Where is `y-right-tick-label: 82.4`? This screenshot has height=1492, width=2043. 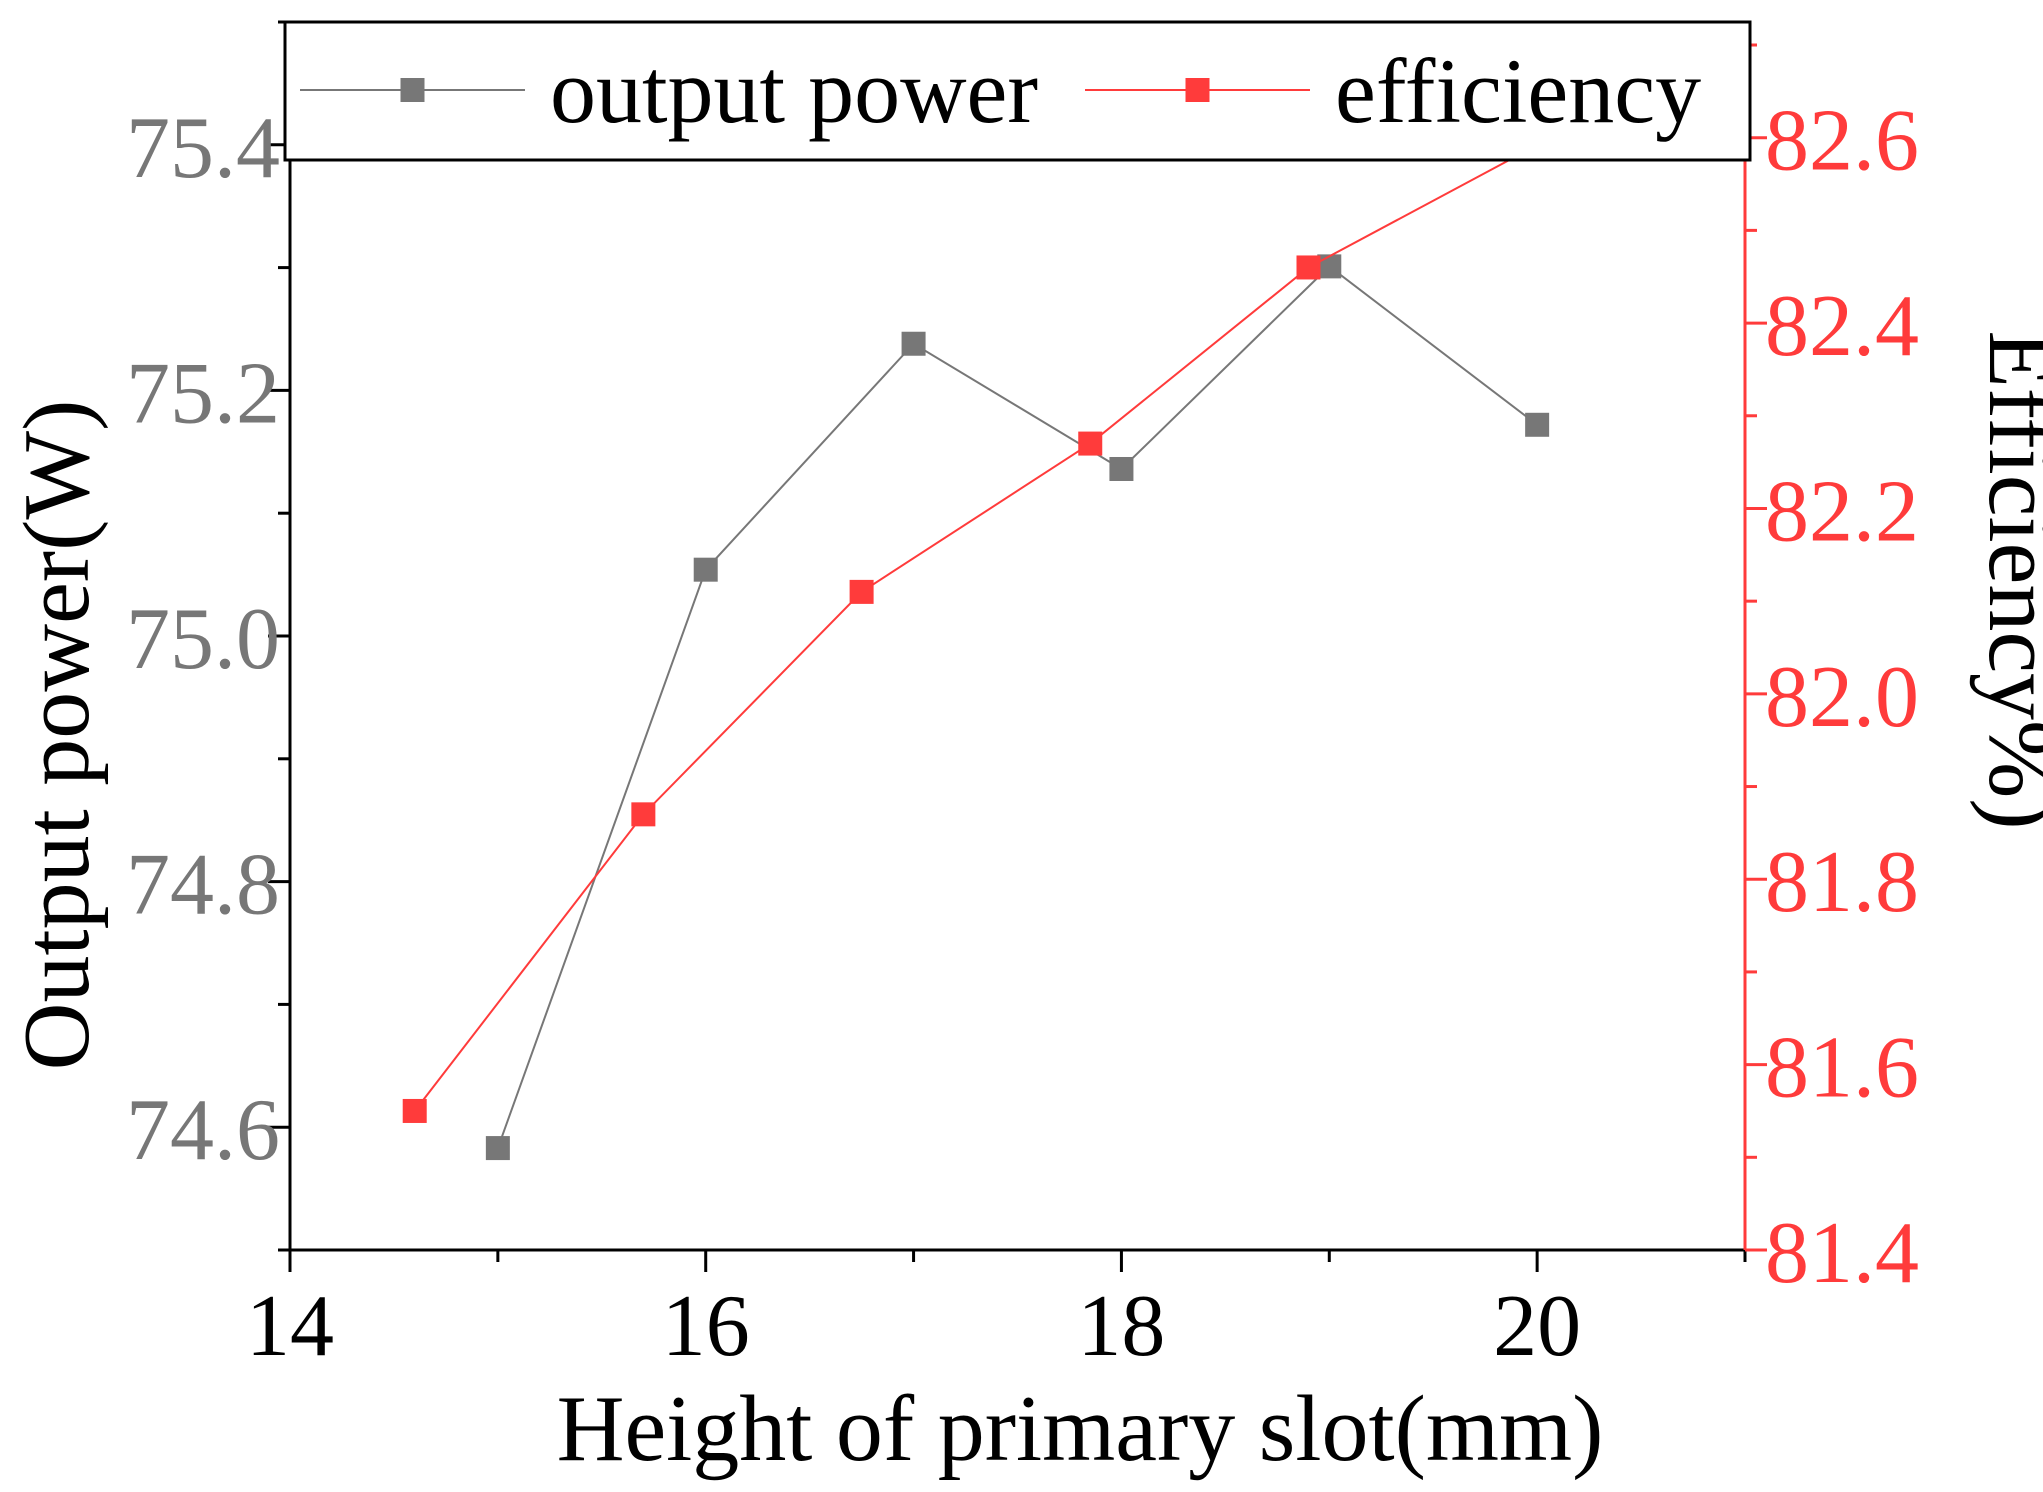
y-right-tick-label: 82.4 is located at coordinates (1842, 326).